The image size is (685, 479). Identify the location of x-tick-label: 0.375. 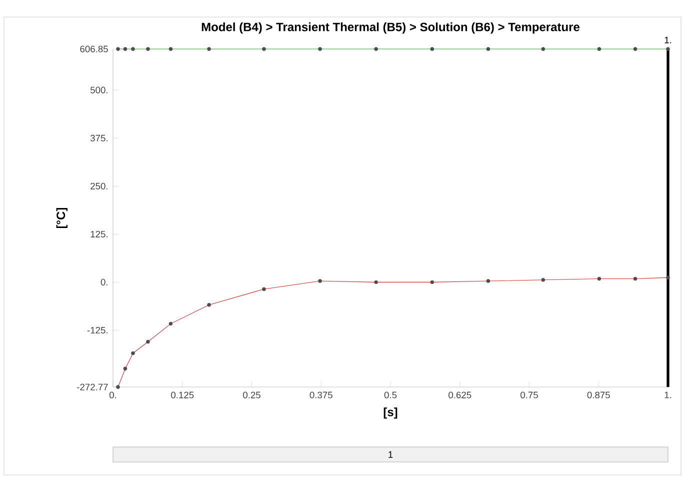
(321, 395).